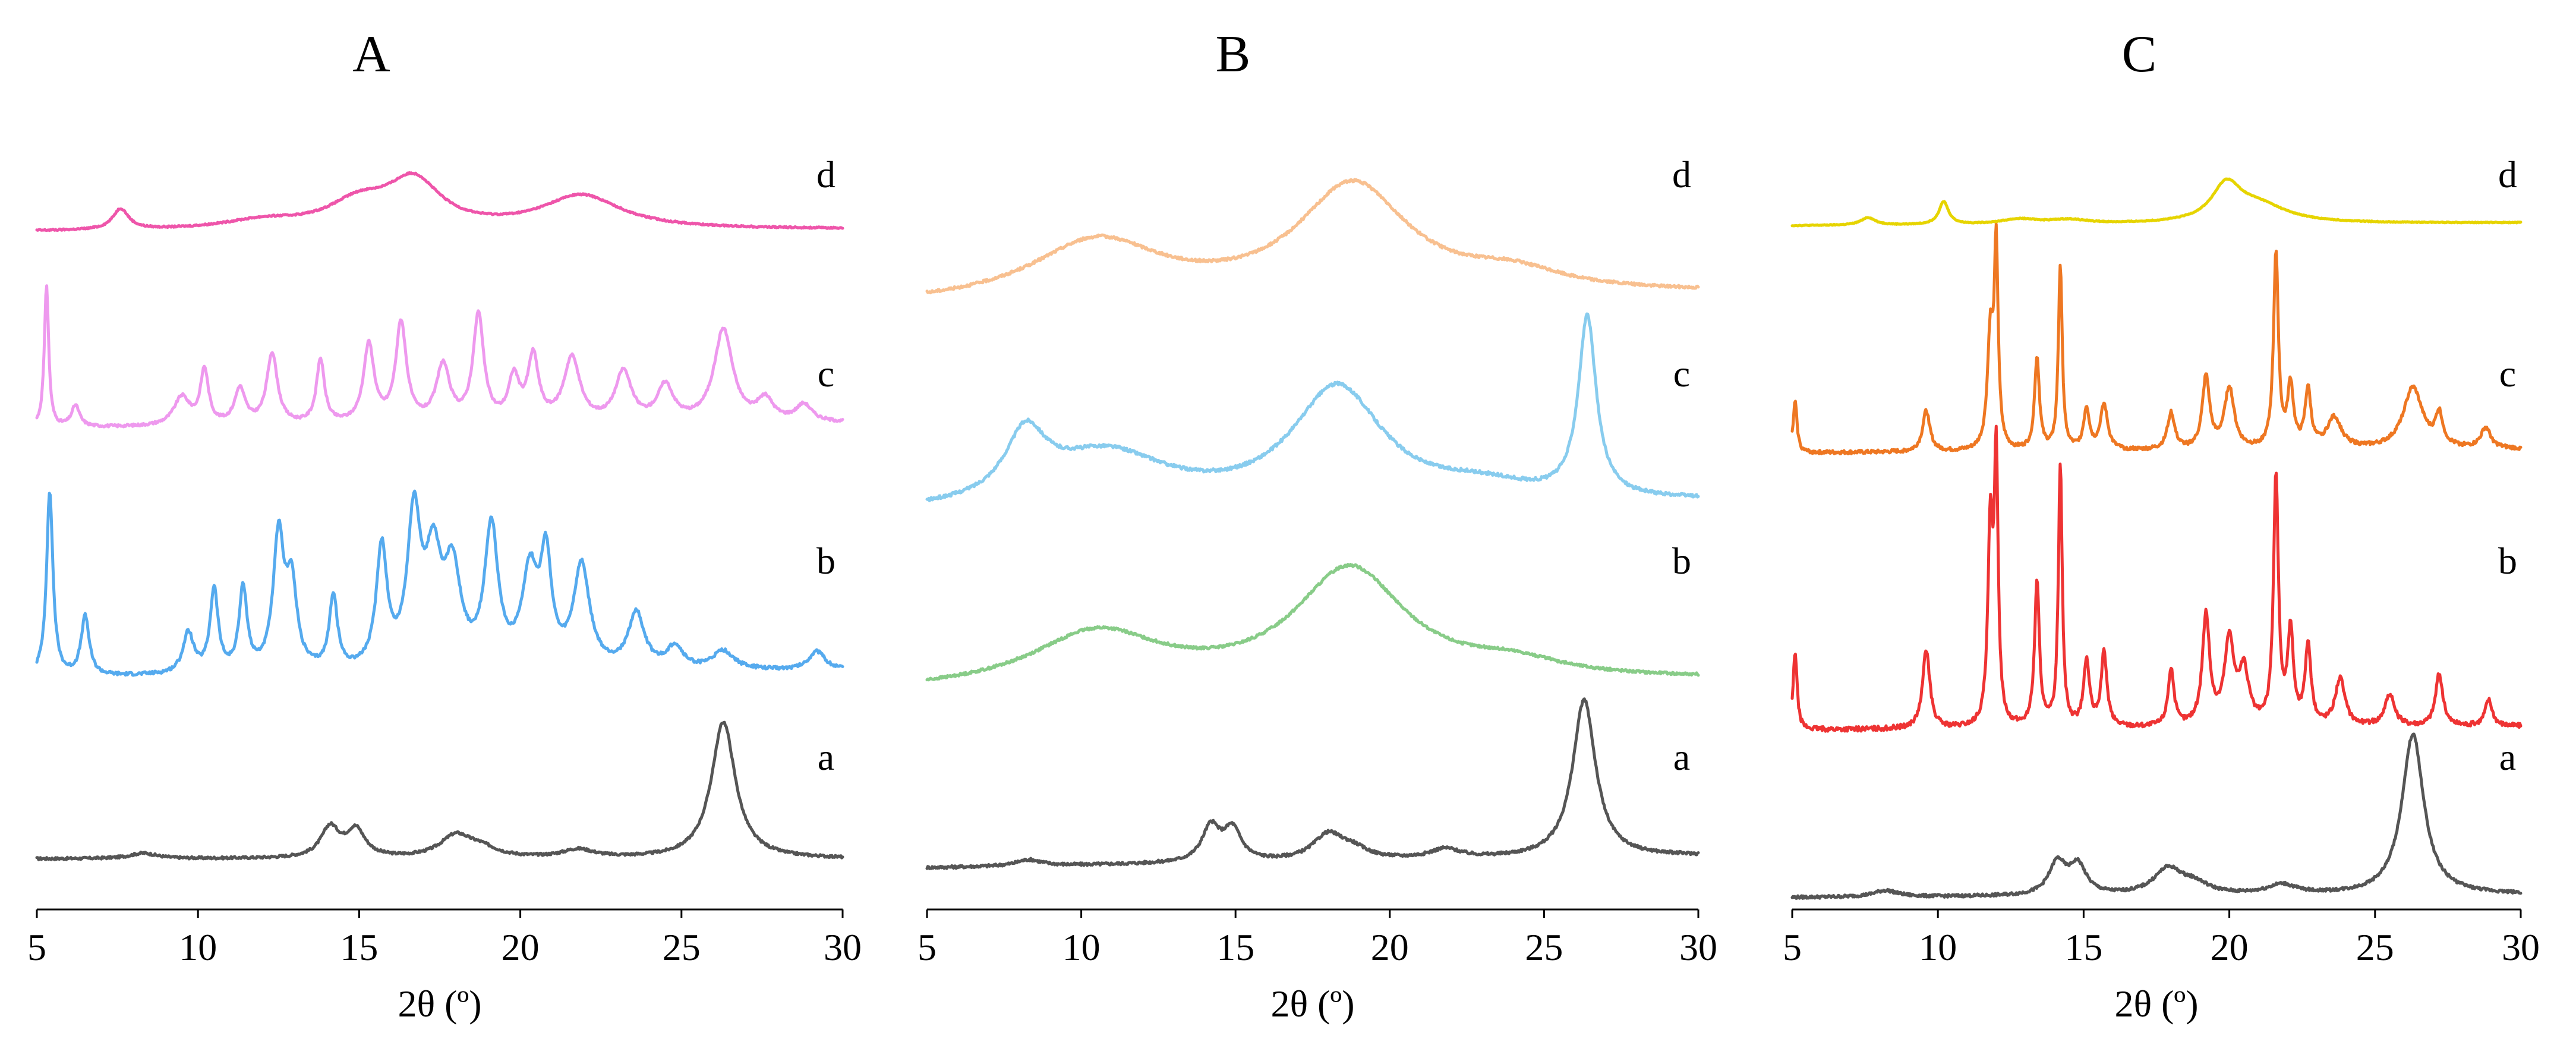  I want to click on panel-title: A, so click(371, 54).